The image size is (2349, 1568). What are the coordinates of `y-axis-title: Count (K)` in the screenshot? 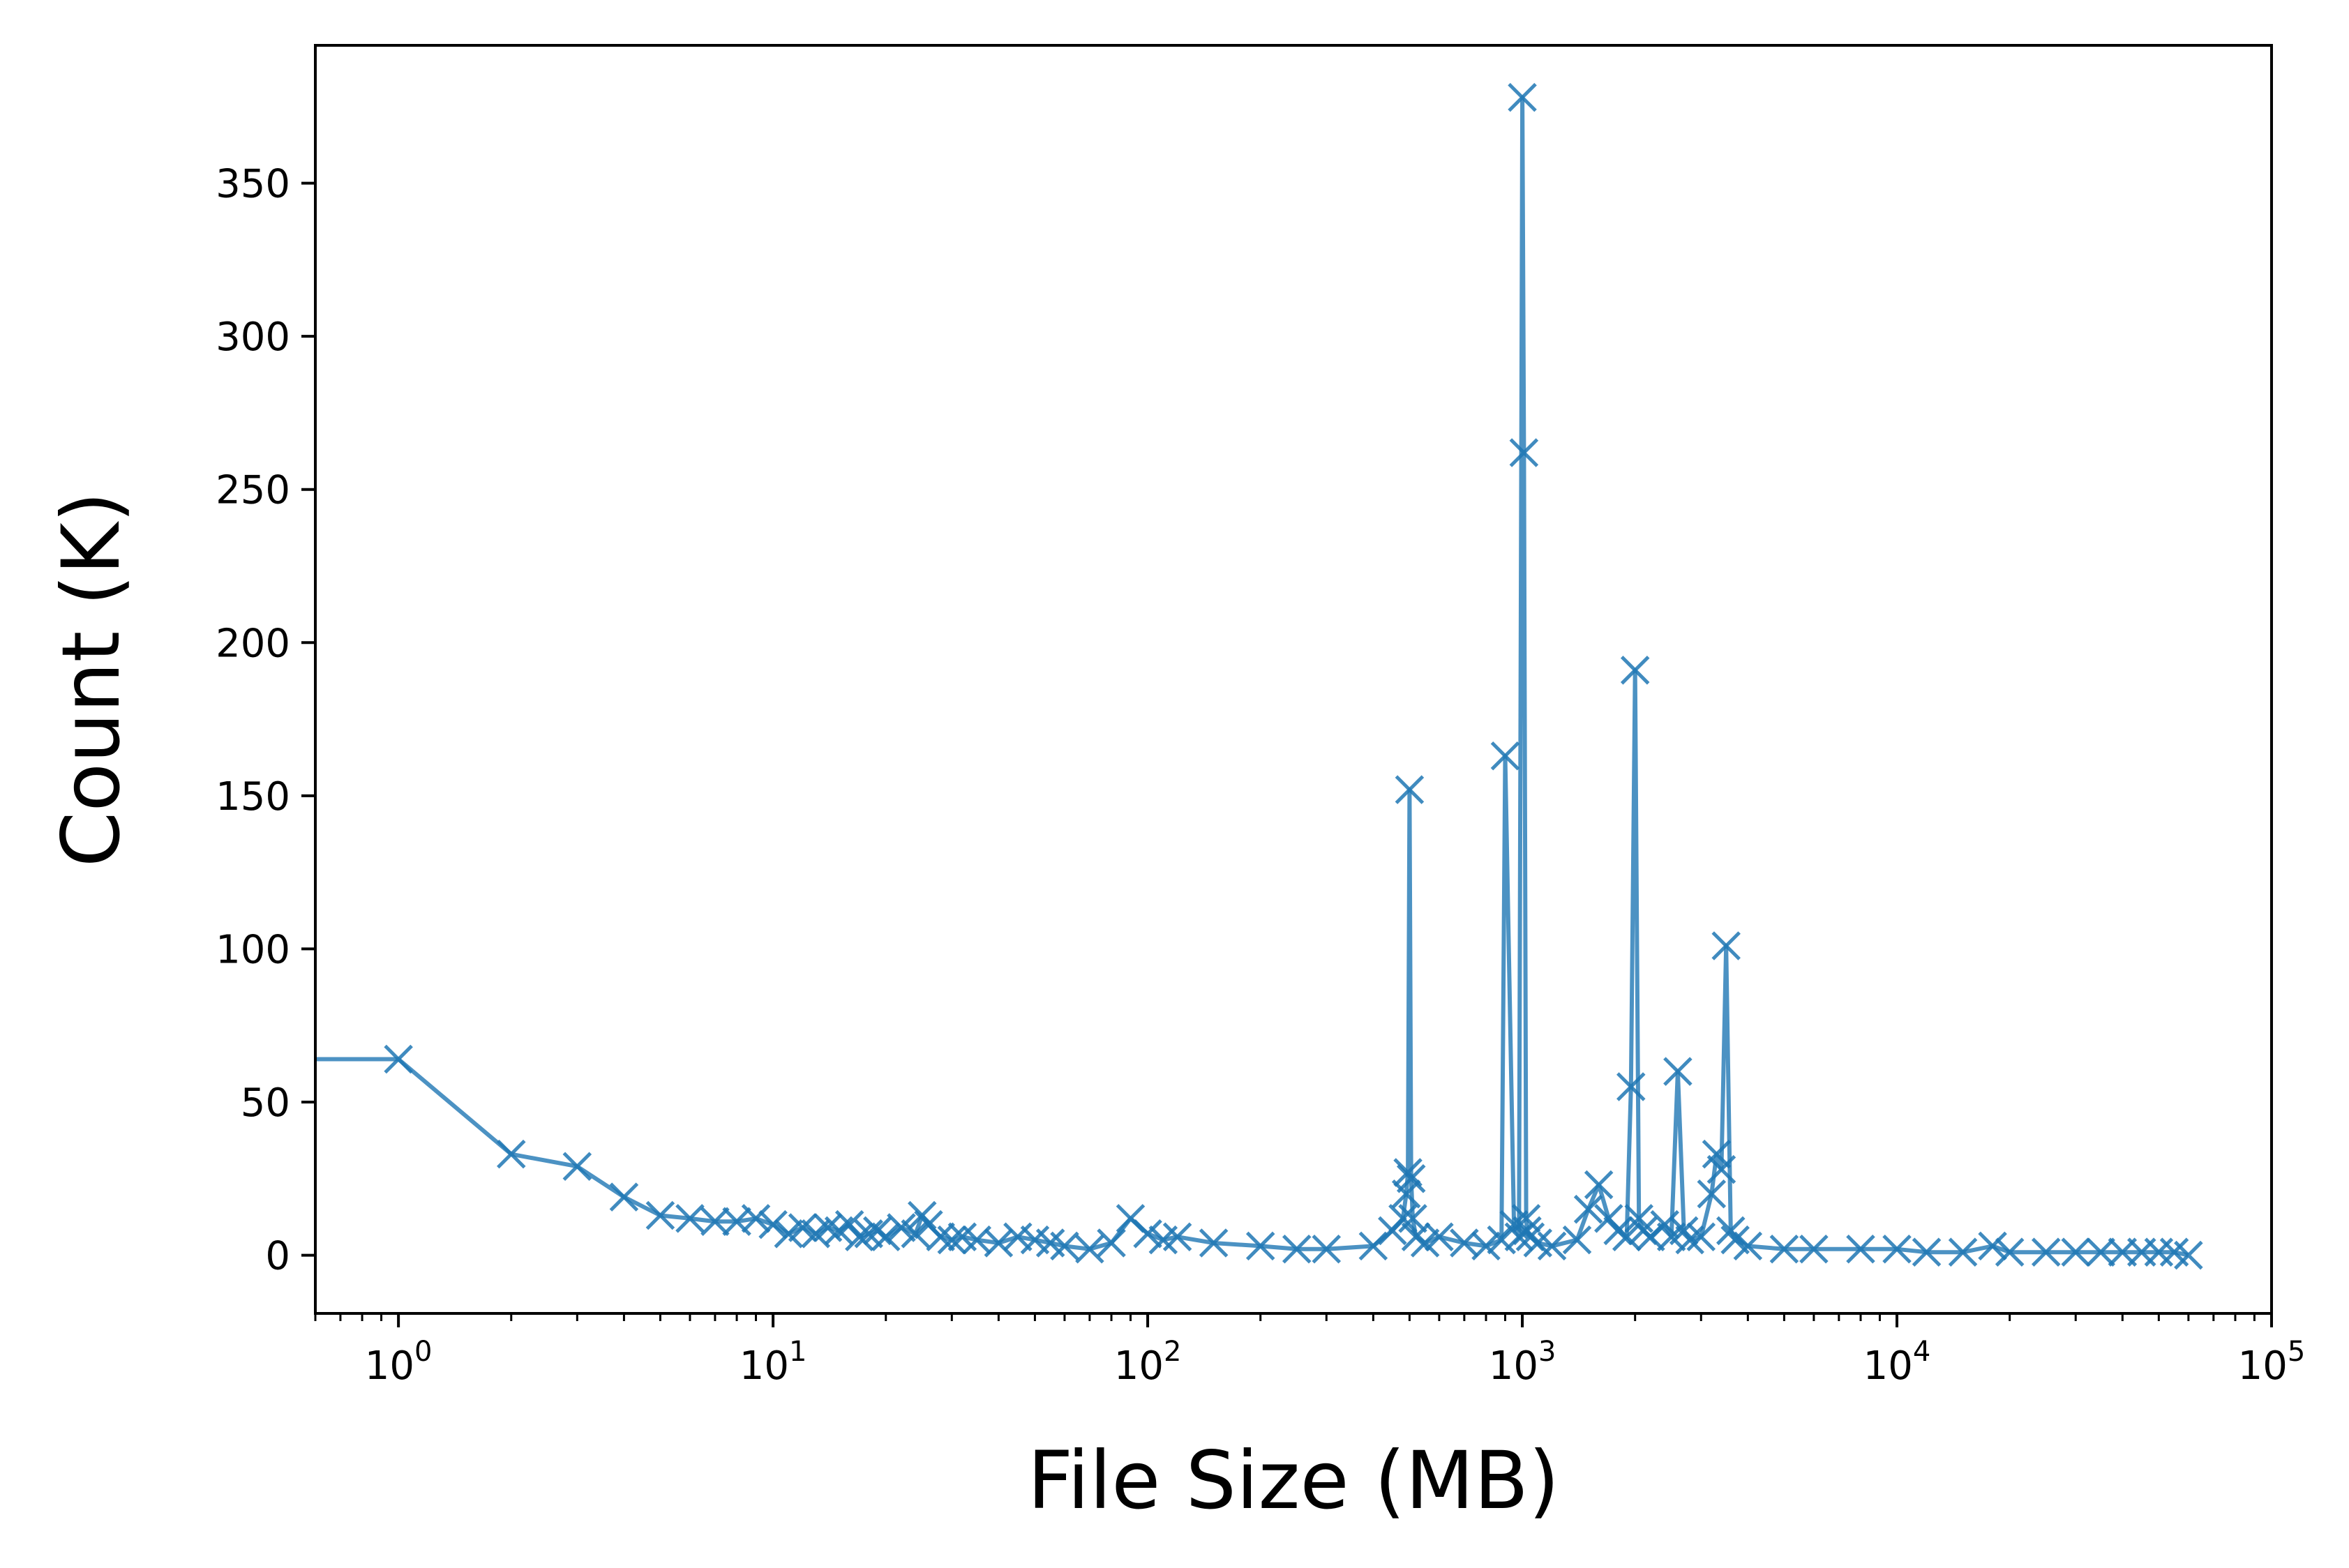 It's located at (91, 680).